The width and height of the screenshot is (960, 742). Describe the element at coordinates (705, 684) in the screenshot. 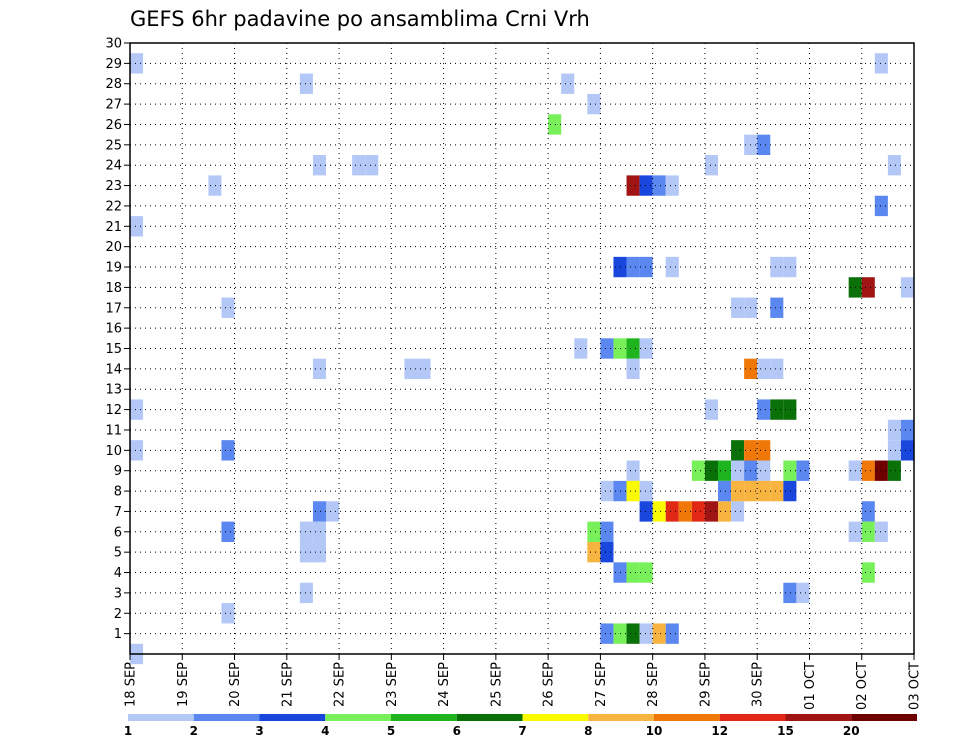

I see `x-tick-label: 29 SEP` at that location.